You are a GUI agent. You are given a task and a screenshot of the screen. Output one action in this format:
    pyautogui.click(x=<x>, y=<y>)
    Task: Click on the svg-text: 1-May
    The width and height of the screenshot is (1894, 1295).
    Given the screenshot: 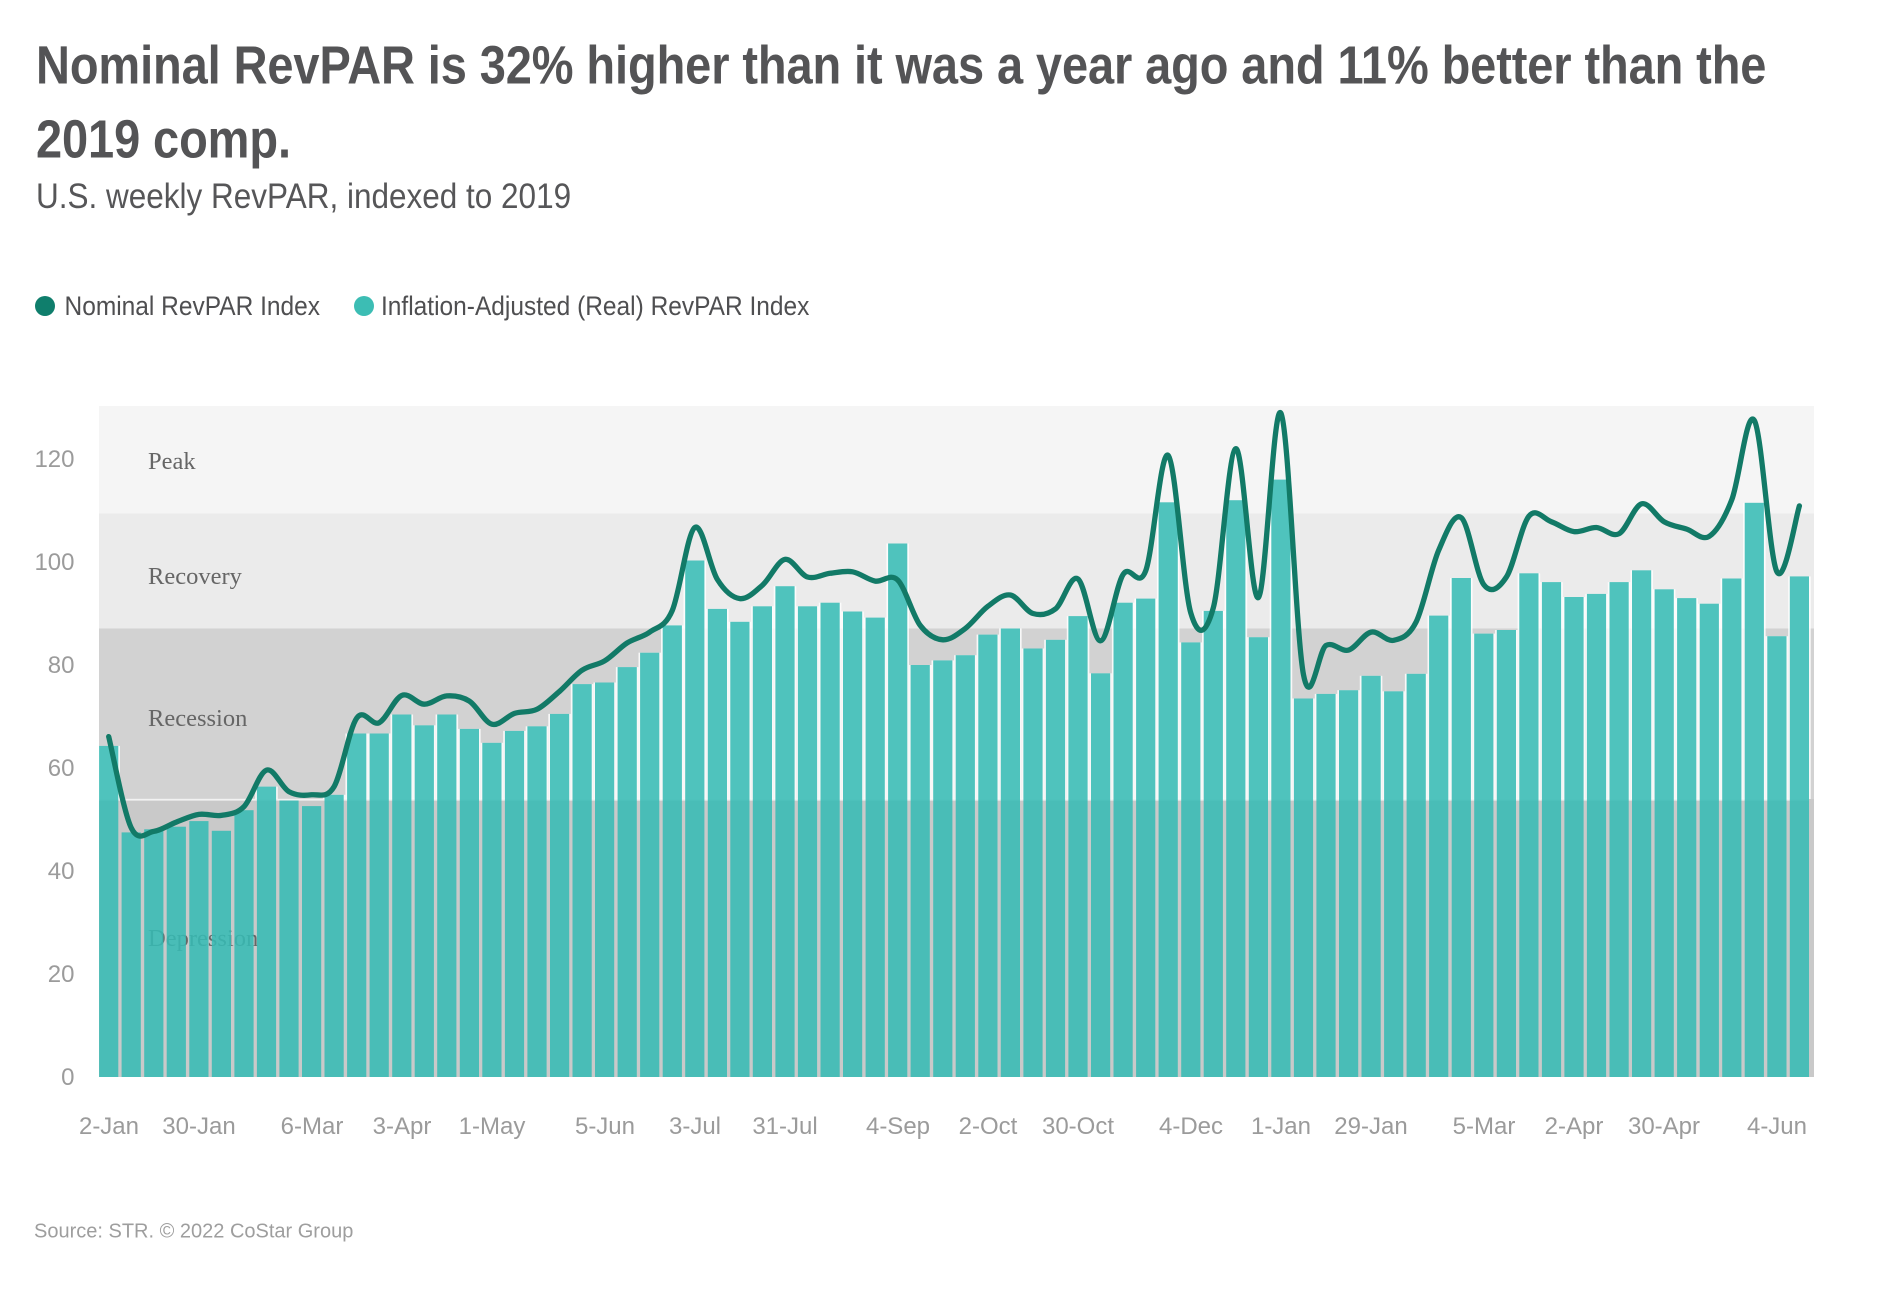 What is the action you would take?
    pyautogui.click(x=492, y=1126)
    